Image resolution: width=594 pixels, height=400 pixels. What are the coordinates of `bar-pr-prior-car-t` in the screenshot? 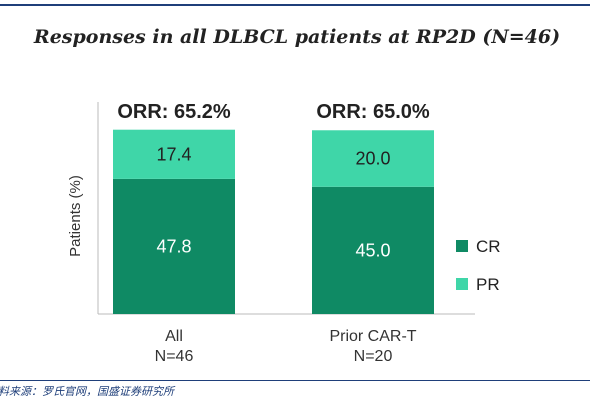 It's located at (373, 158).